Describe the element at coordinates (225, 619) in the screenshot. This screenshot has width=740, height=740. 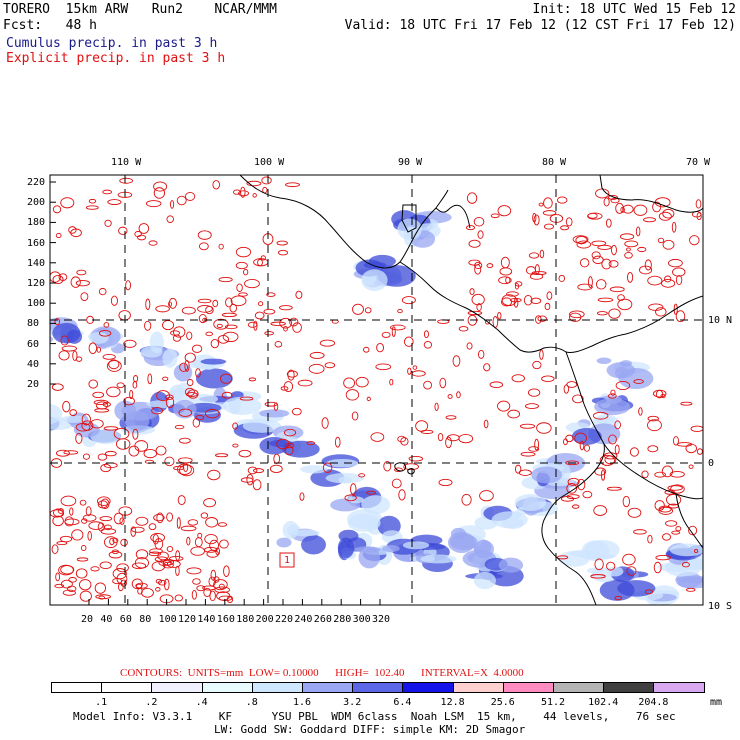
I see `x-tick-label: 160` at that location.